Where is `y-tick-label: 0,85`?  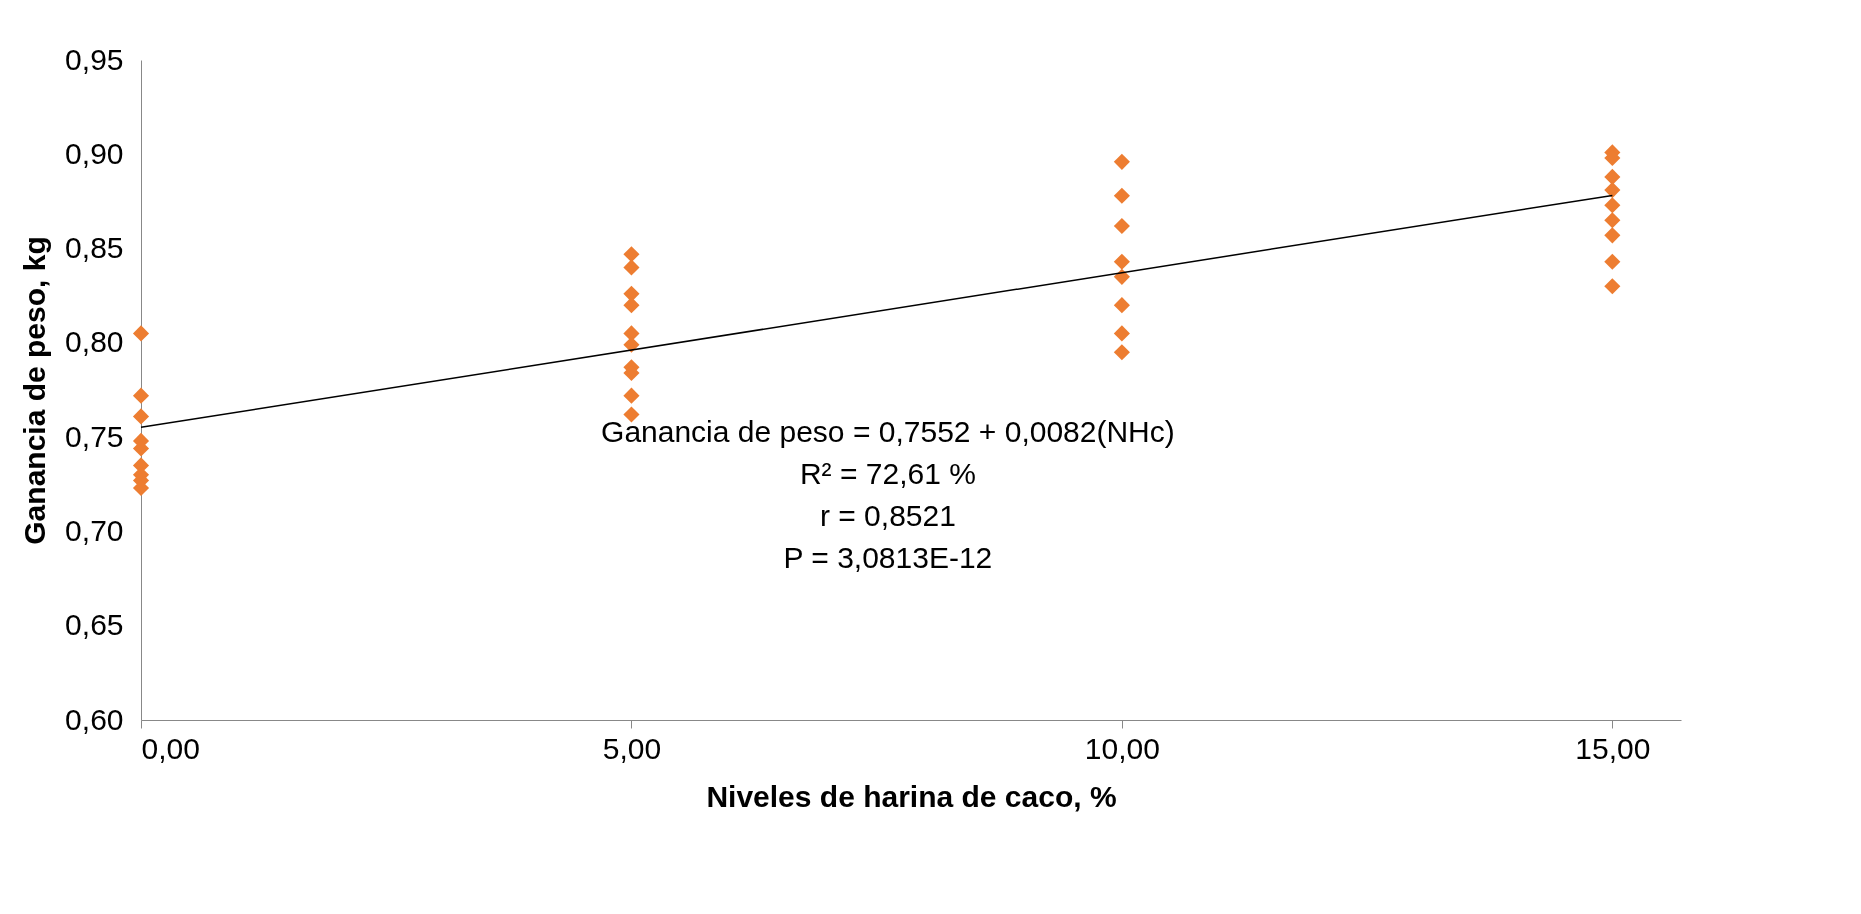 y-tick-label: 0,85 is located at coordinates (94, 248).